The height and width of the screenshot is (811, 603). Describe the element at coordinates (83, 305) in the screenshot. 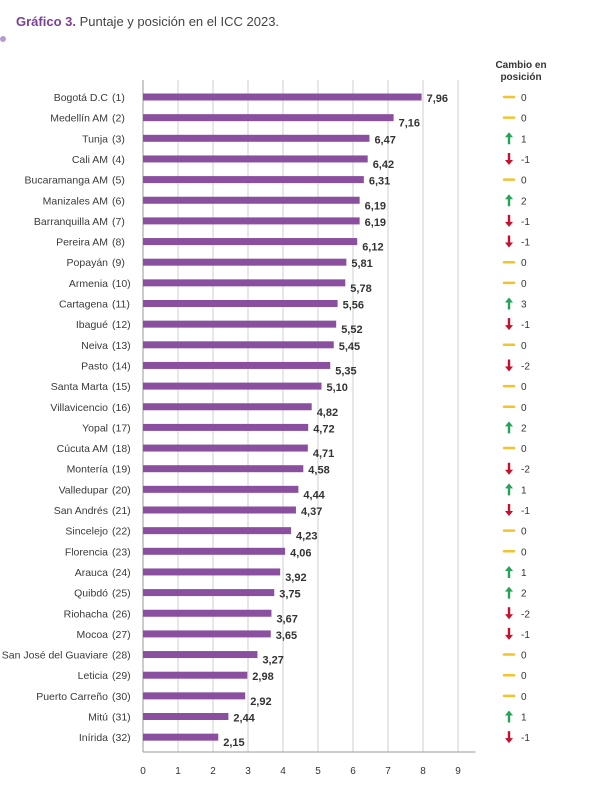

I see `category-label: Cartagena` at that location.